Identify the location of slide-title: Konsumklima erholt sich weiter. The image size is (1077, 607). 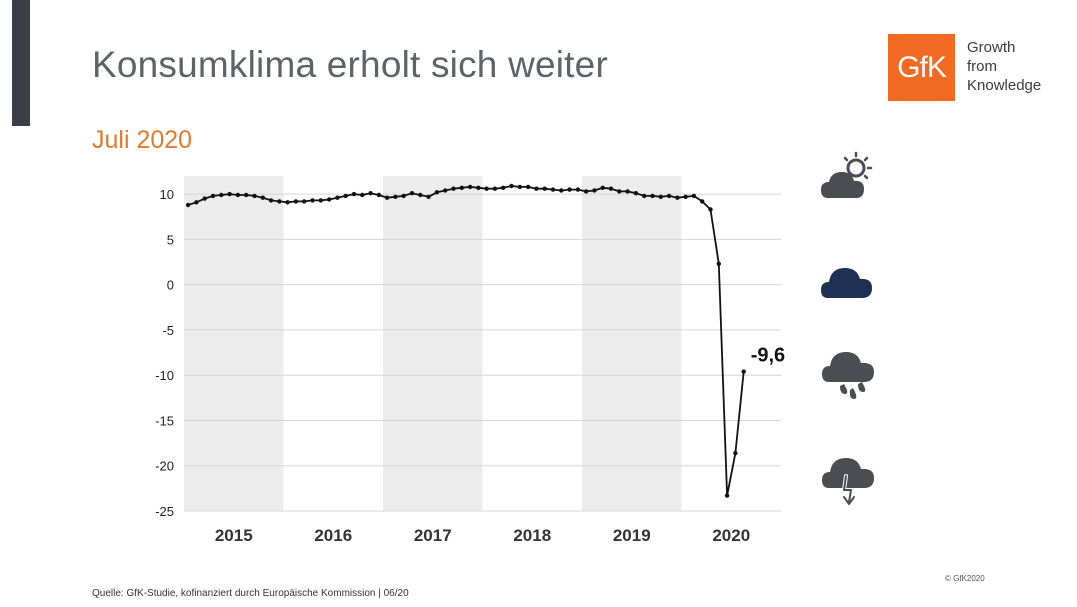
(350, 64).